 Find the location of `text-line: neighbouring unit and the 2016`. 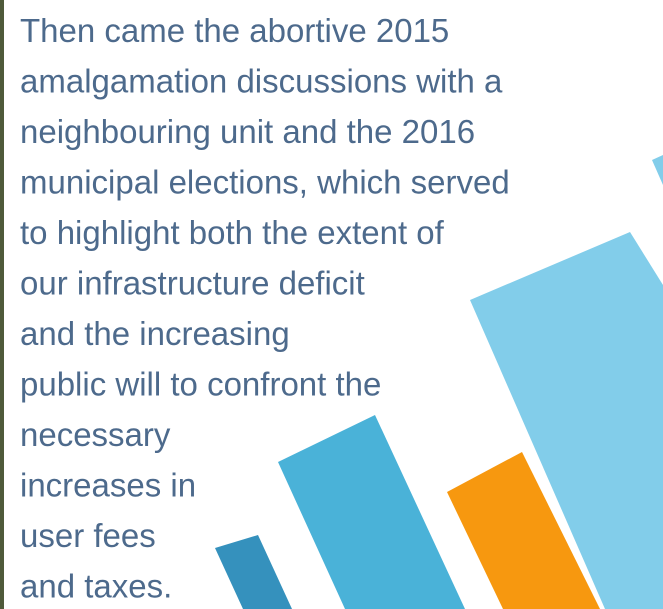

text-line: neighbouring unit and the 2016 is located at coordinates (247, 131).